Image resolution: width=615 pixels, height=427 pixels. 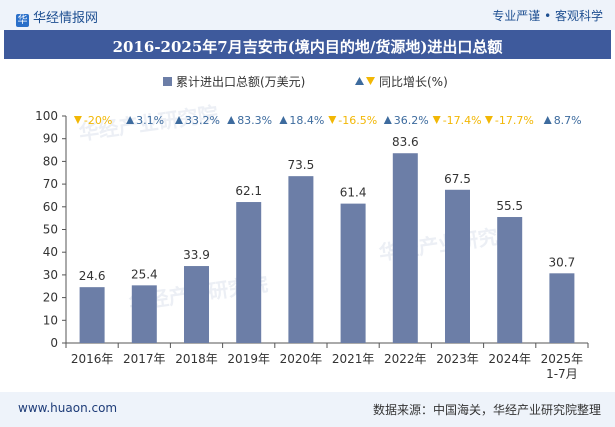 What do you see at coordinates (144, 274) in the screenshot?
I see `bar-value-label: 25.4` at bounding box center [144, 274].